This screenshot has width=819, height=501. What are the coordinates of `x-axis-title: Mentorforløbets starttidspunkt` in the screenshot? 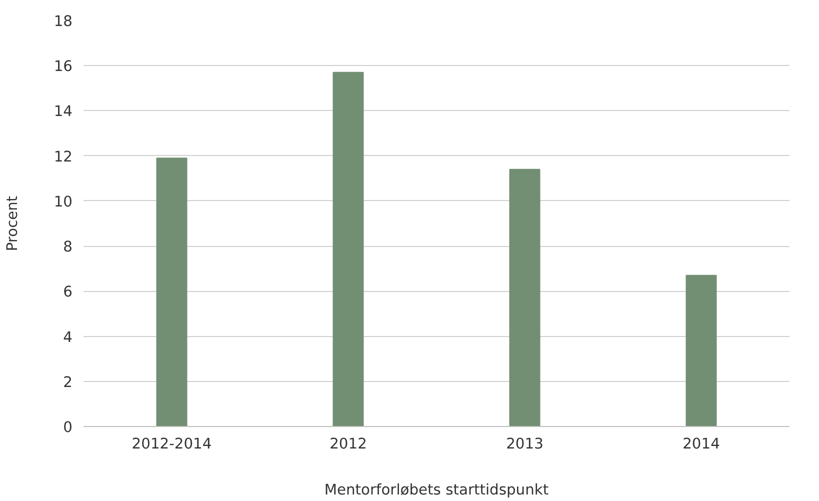 It's located at (436, 490).